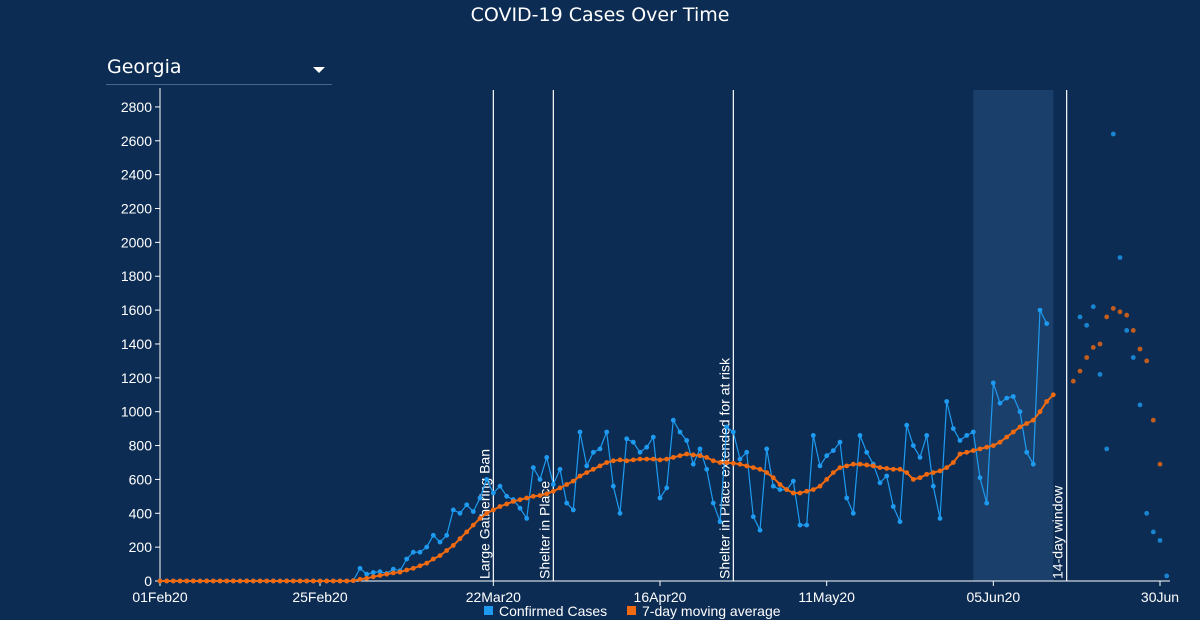  What do you see at coordinates (141, 446) in the screenshot?
I see `y-tick-label: 800` at bounding box center [141, 446].